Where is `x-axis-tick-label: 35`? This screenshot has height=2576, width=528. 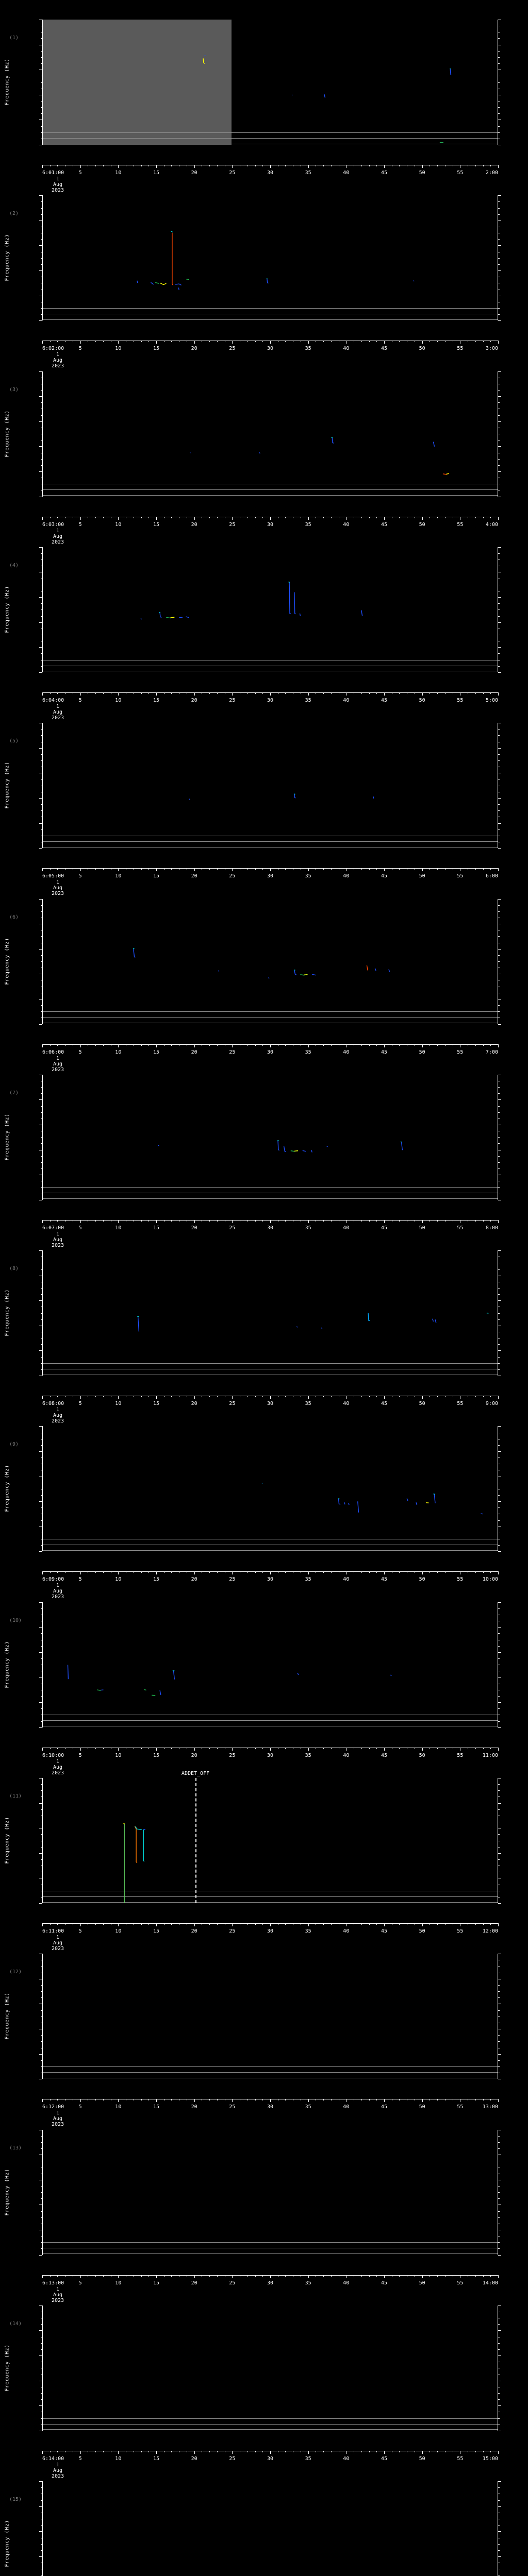
x-axis-tick-label: 35 is located at coordinates (308, 349).